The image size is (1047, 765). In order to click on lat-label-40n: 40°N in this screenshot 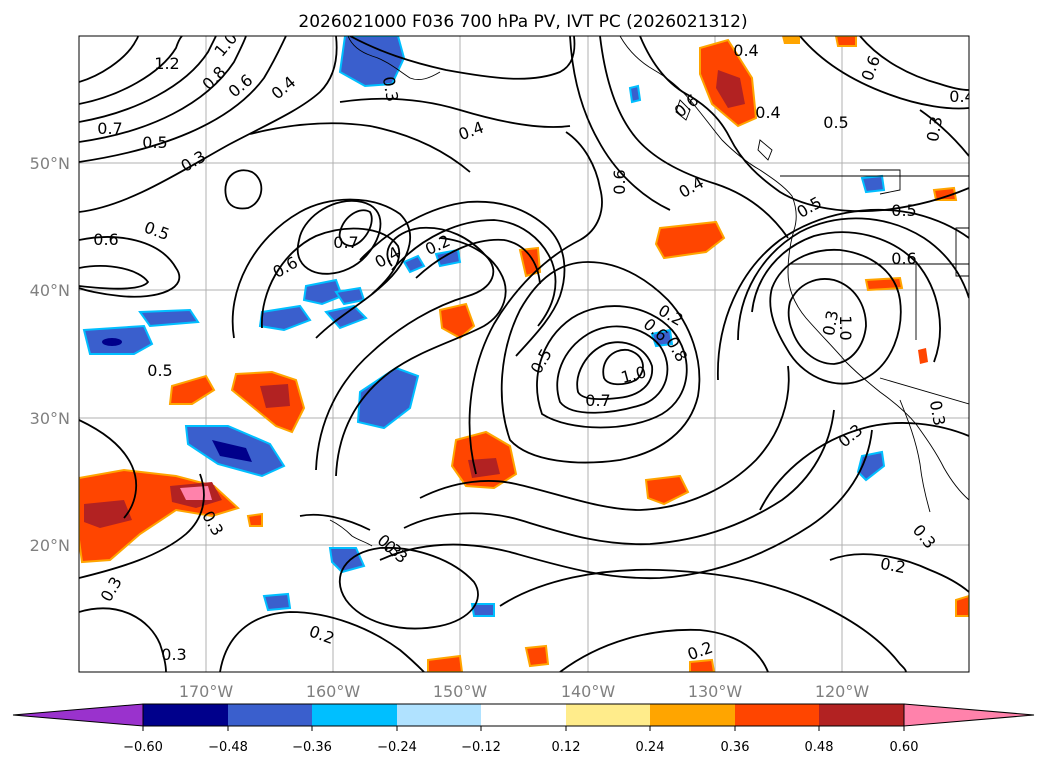, I will do `click(50, 290)`.